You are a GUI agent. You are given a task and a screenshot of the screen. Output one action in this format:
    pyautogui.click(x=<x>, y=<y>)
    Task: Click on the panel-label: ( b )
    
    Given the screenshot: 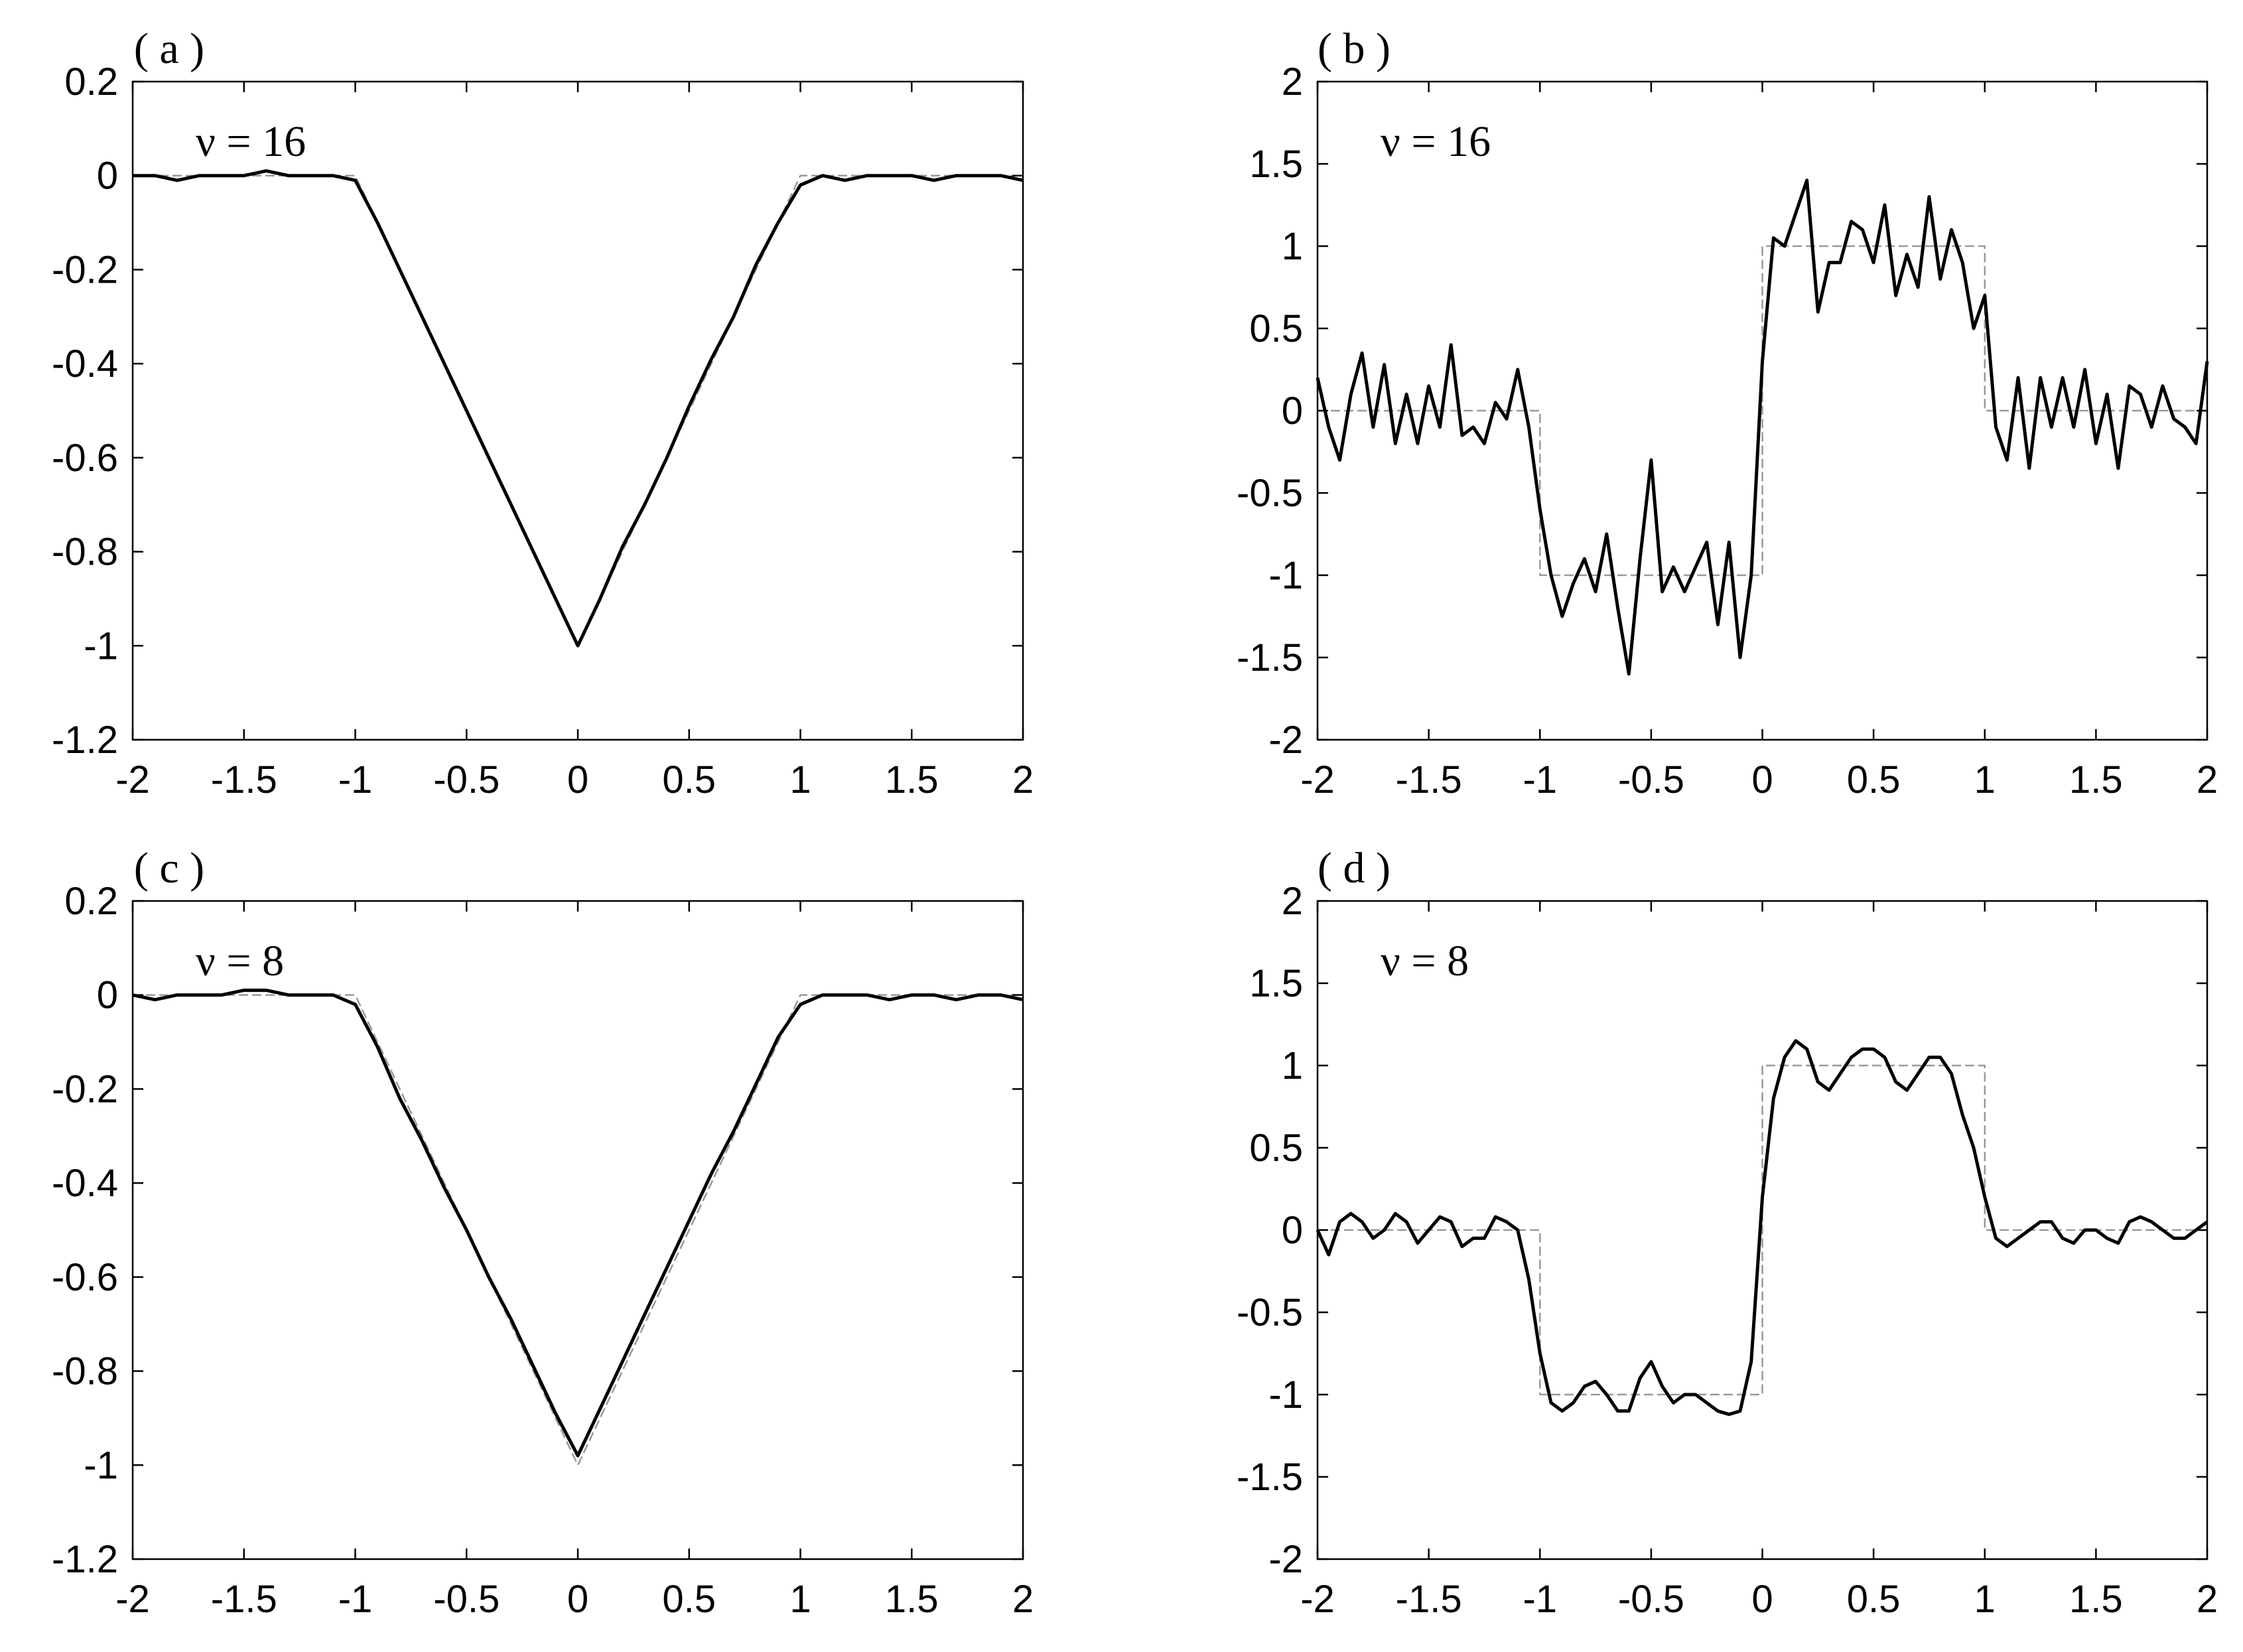 What is the action you would take?
    pyautogui.click(x=1355, y=49)
    